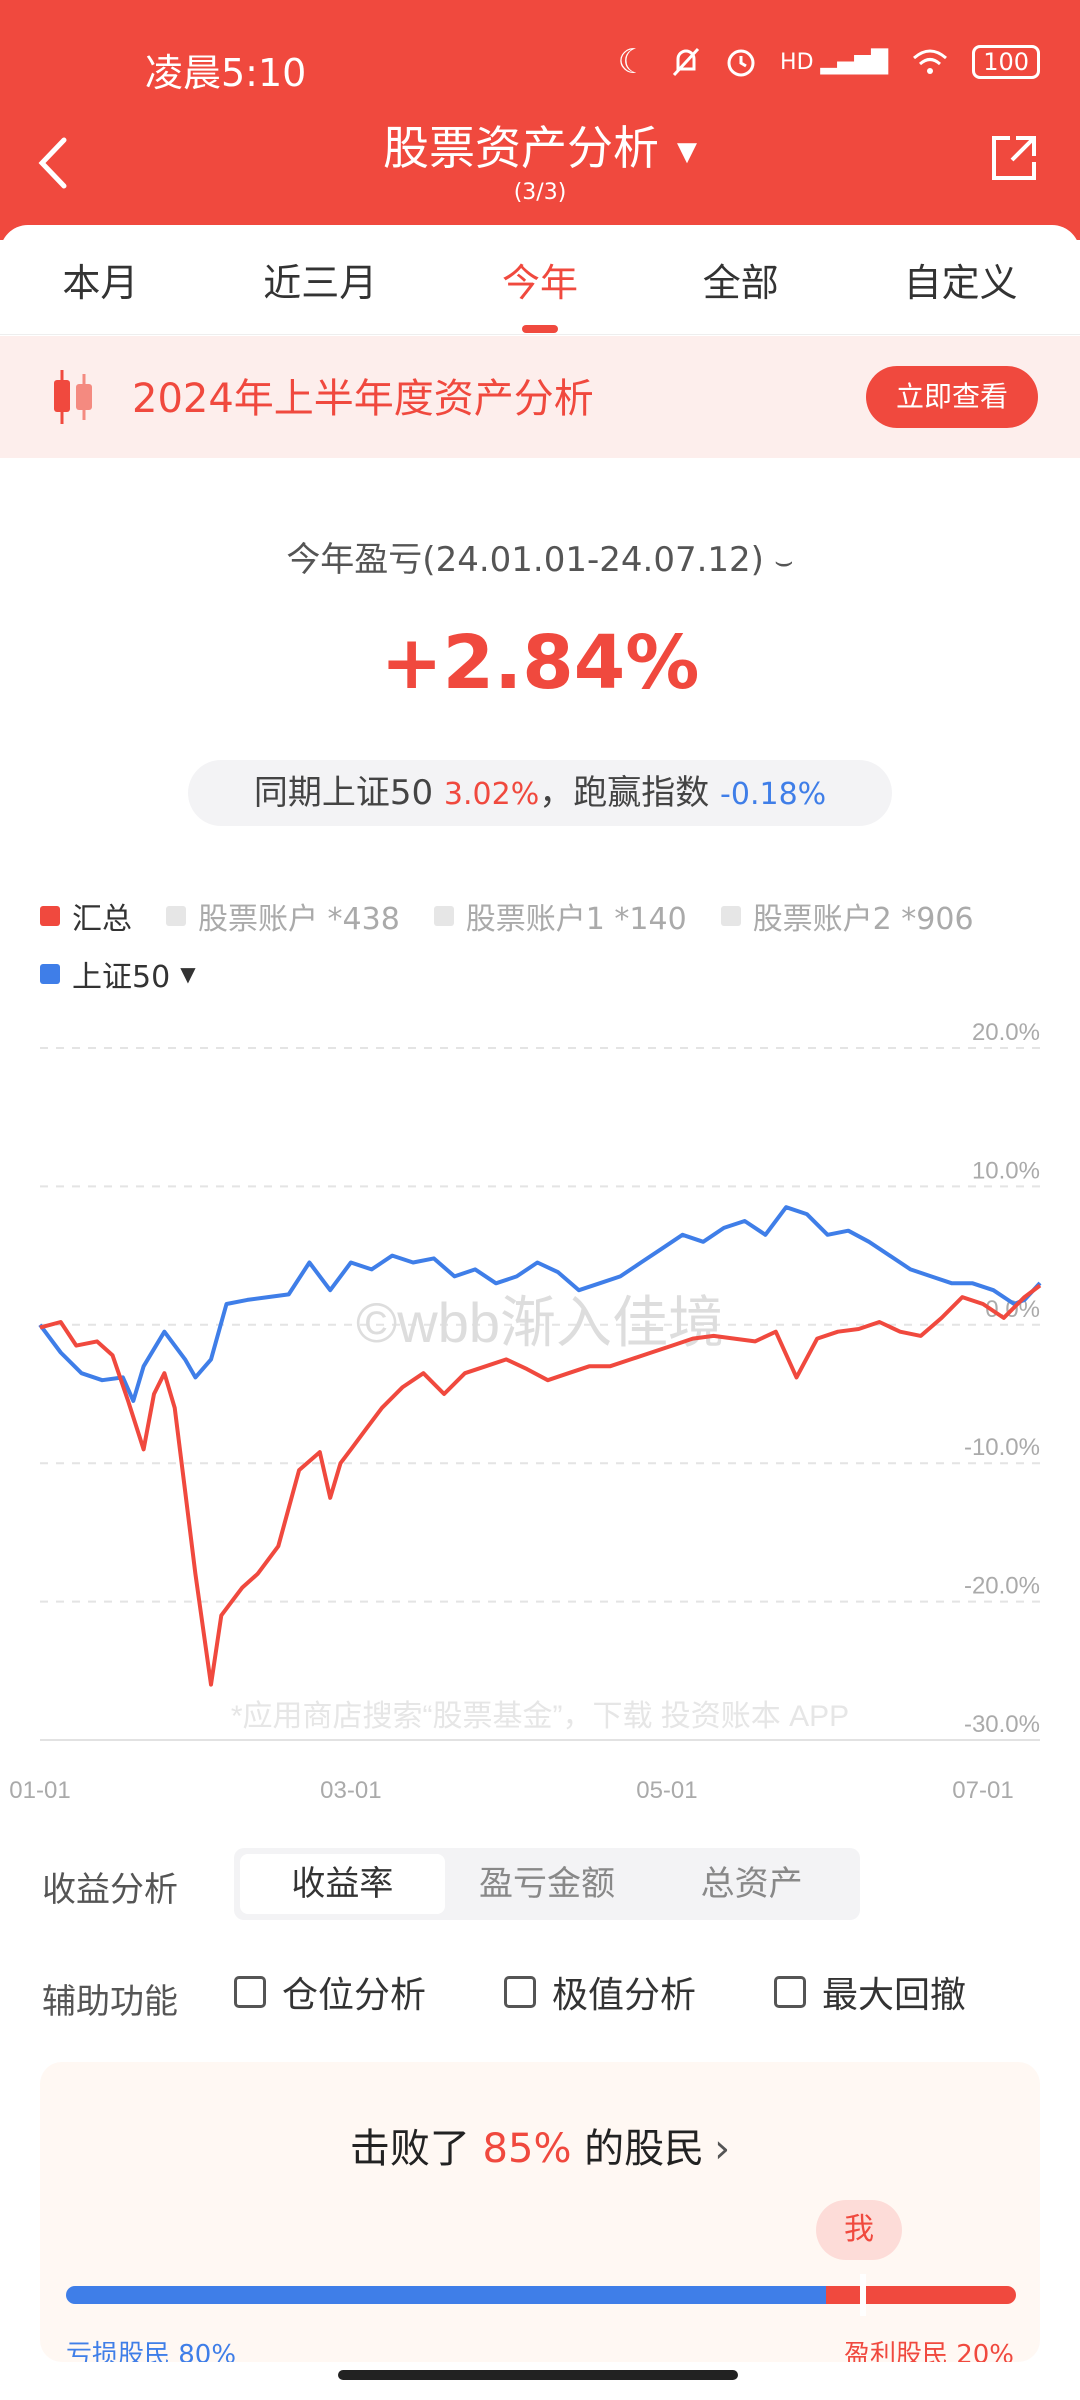  Describe the element at coordinates (540, 292) in the screenshot. I see `tab-this-year: 今年` at that location.